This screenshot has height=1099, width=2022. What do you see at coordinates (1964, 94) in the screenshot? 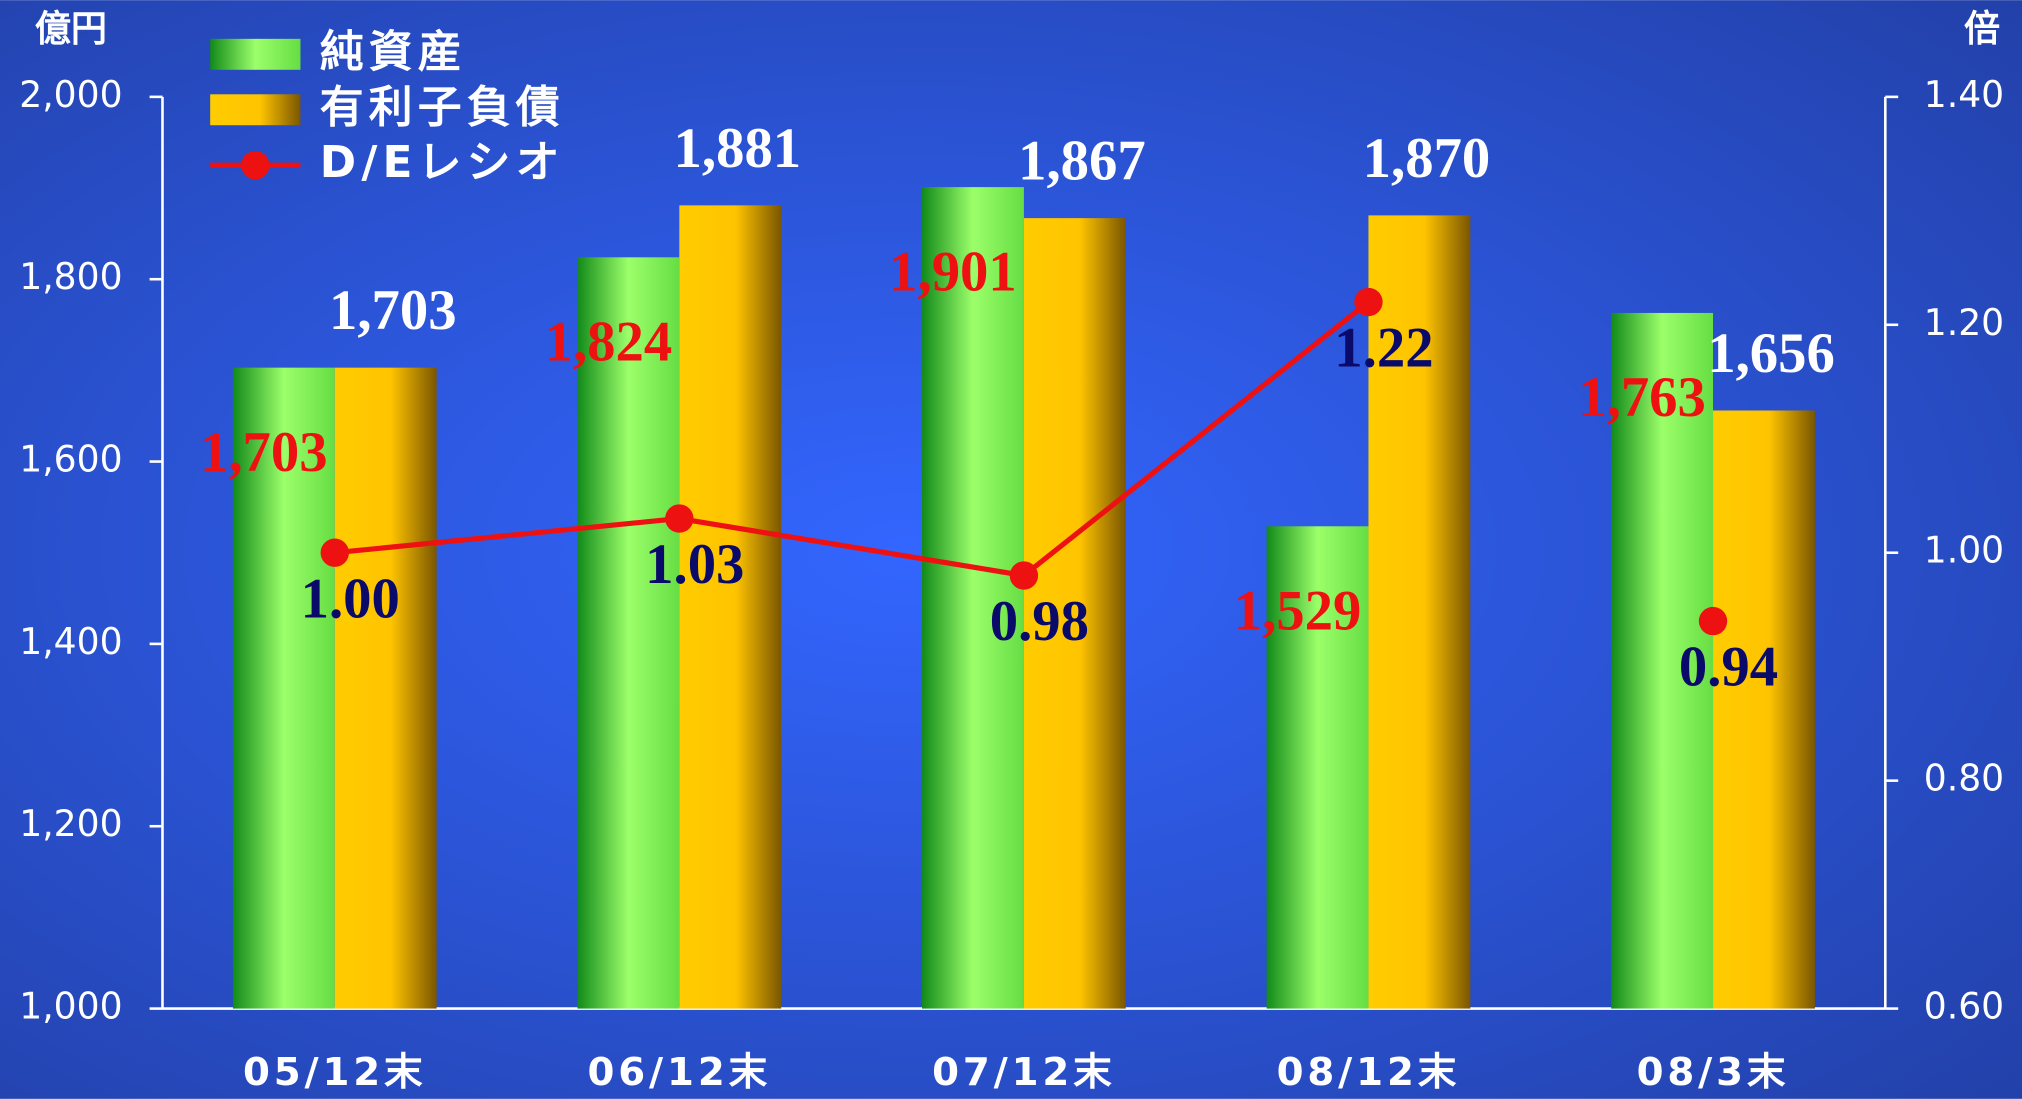
I see `y2-tick-label: 1.40` at bounding box center [1964, 94].